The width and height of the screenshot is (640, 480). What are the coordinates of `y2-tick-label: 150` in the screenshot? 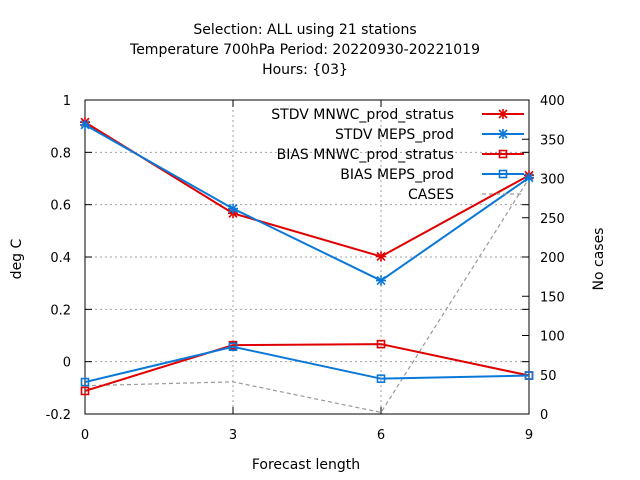 It's located at (552, 297).